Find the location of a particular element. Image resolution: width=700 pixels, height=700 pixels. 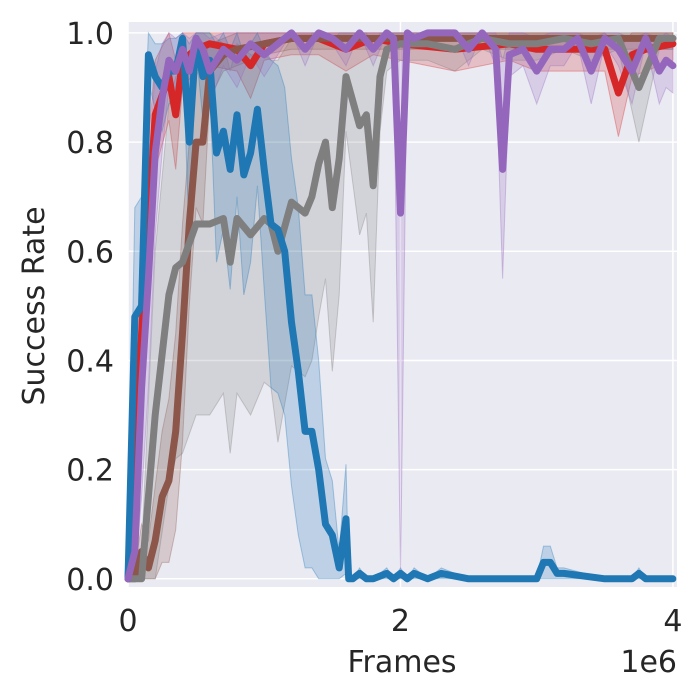

y-tick-label: 0.8 is located at coordinates (90, 143).